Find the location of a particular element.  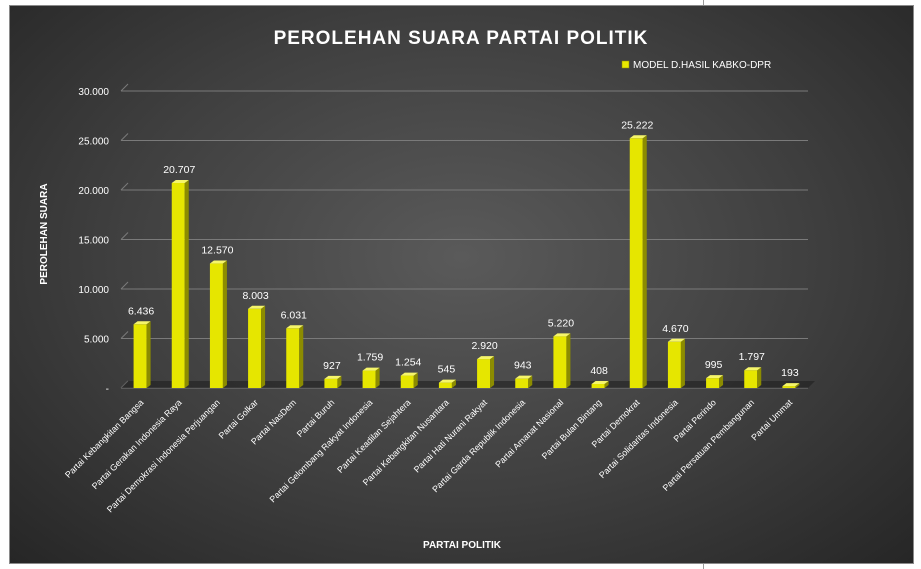

frame-edge-line-bottom is located at coordinates (703, 565).